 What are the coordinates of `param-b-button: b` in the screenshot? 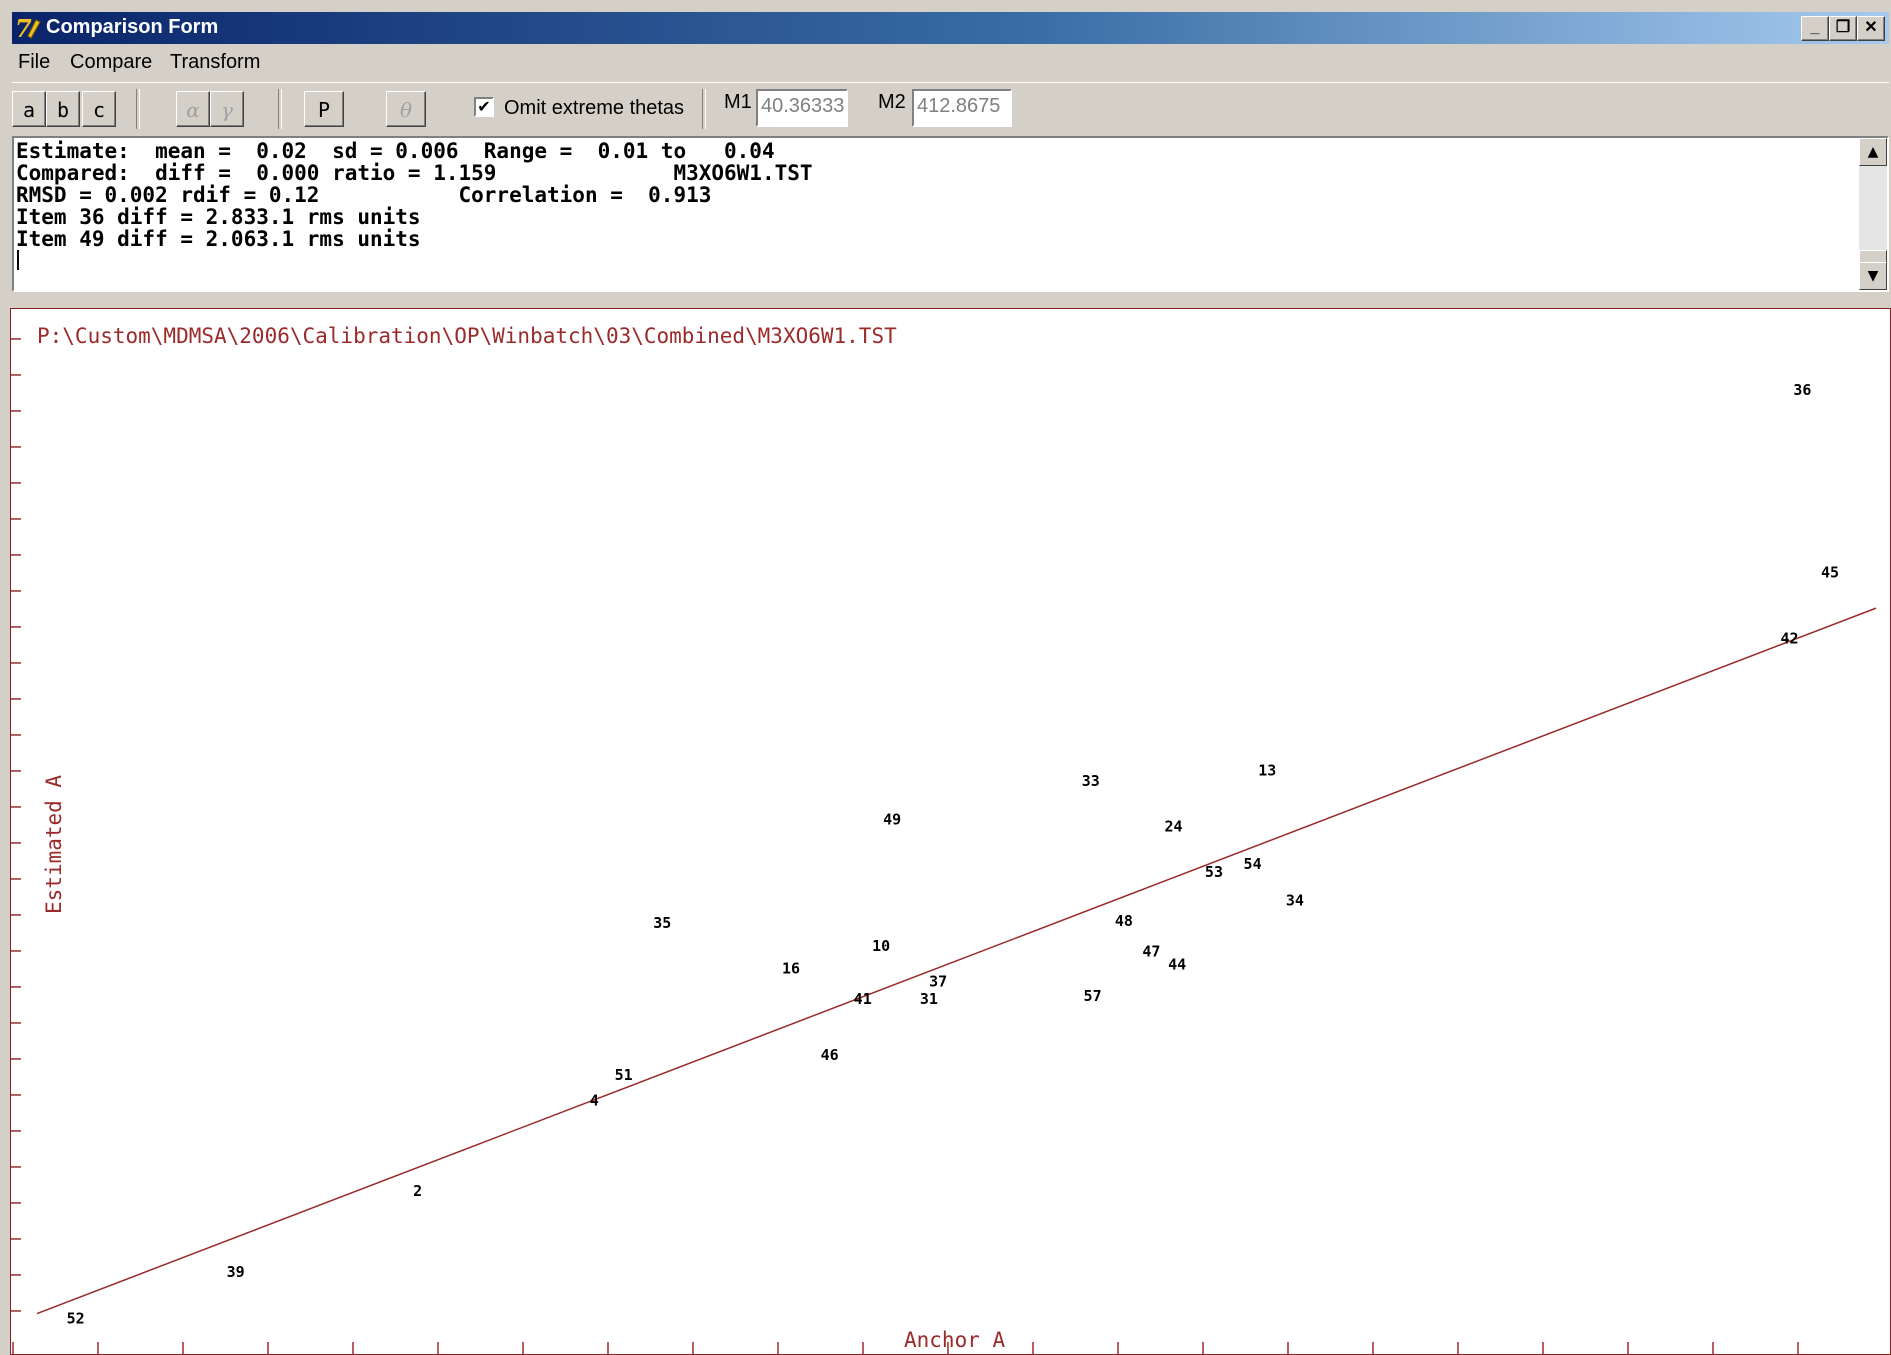 It's located at (63, 109).